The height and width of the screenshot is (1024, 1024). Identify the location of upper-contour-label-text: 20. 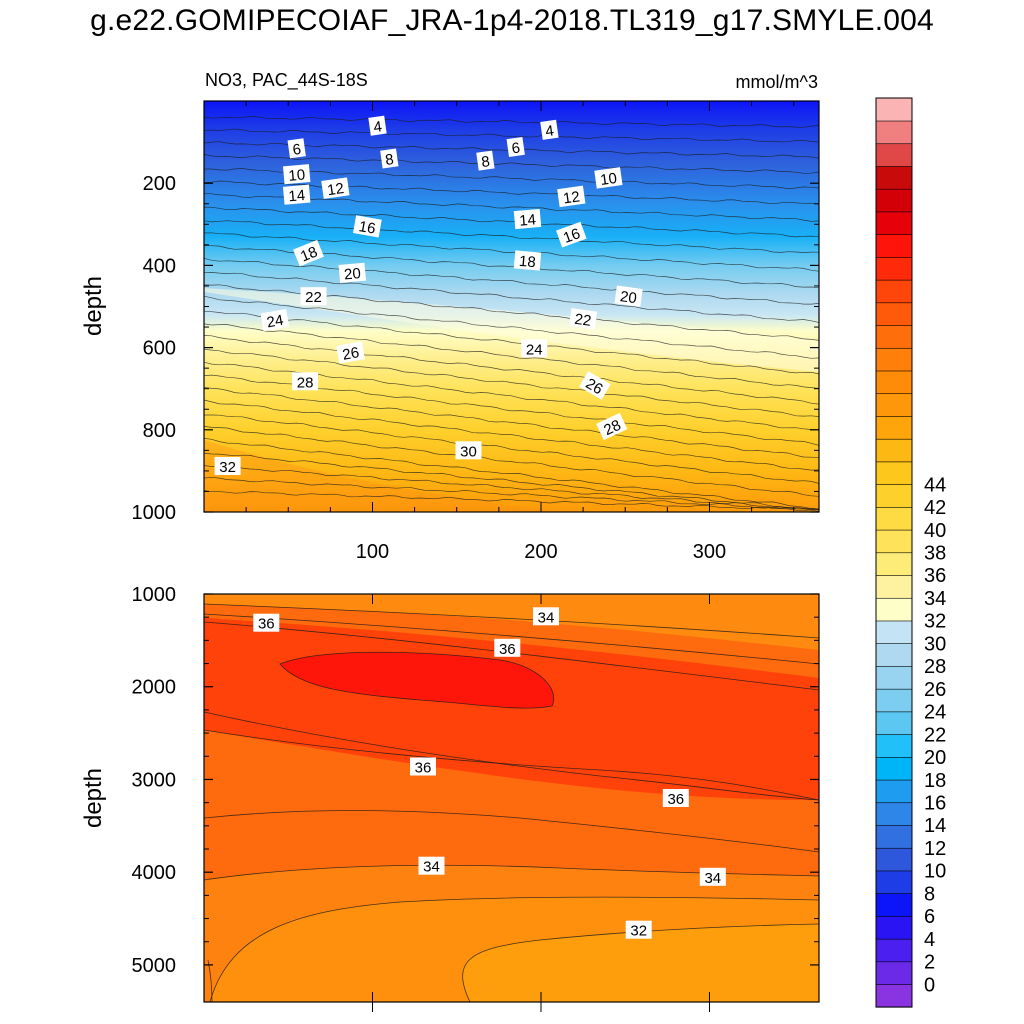
(628, 297).